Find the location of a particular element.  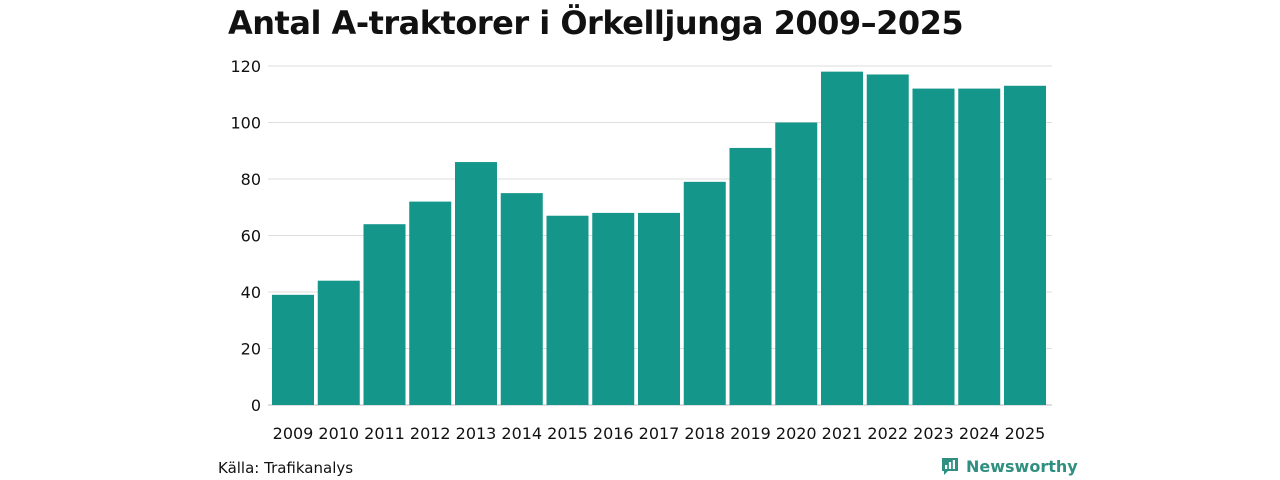

x-tick-label: 2025 is located at coordinates (1025, 433).